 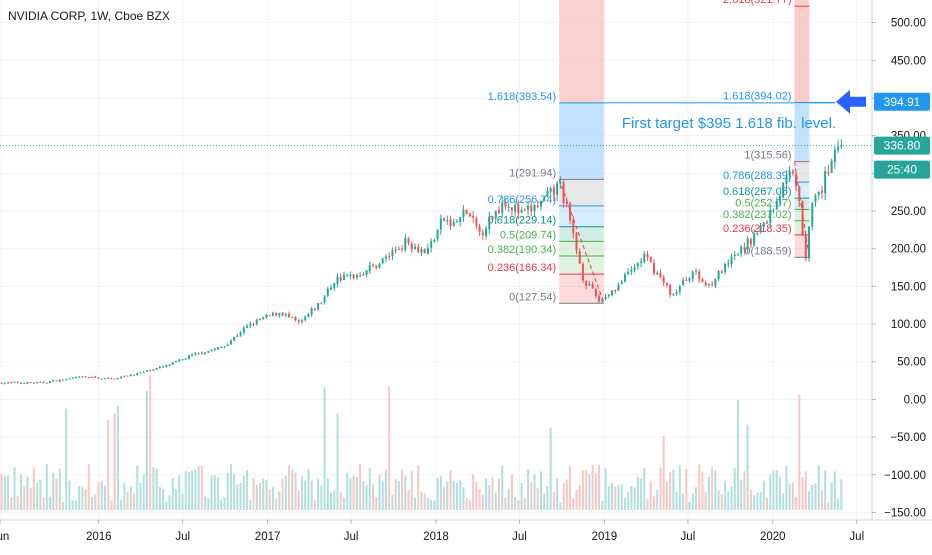 What do you see at coordinates (605, 537) in the screenshot?
I see `x-tick-label: 2019` at bounding box center [605, 537].